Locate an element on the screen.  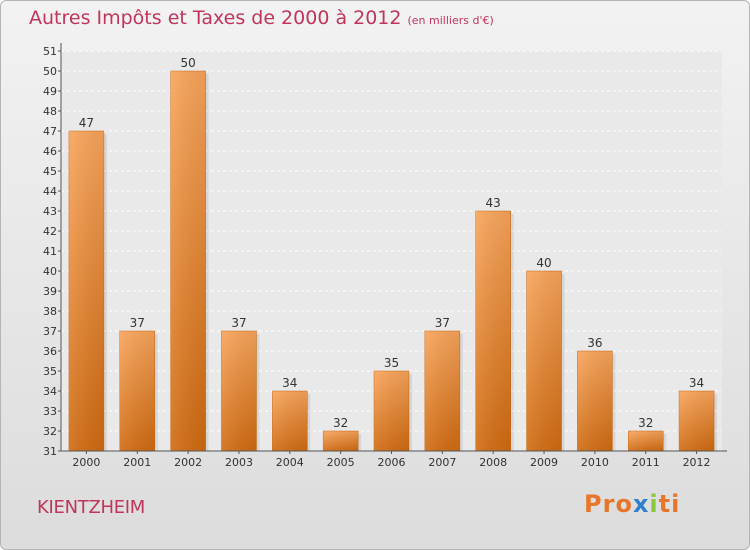
chart-unit-label: (en milliers d'€) is located at coordinates (450, 20).